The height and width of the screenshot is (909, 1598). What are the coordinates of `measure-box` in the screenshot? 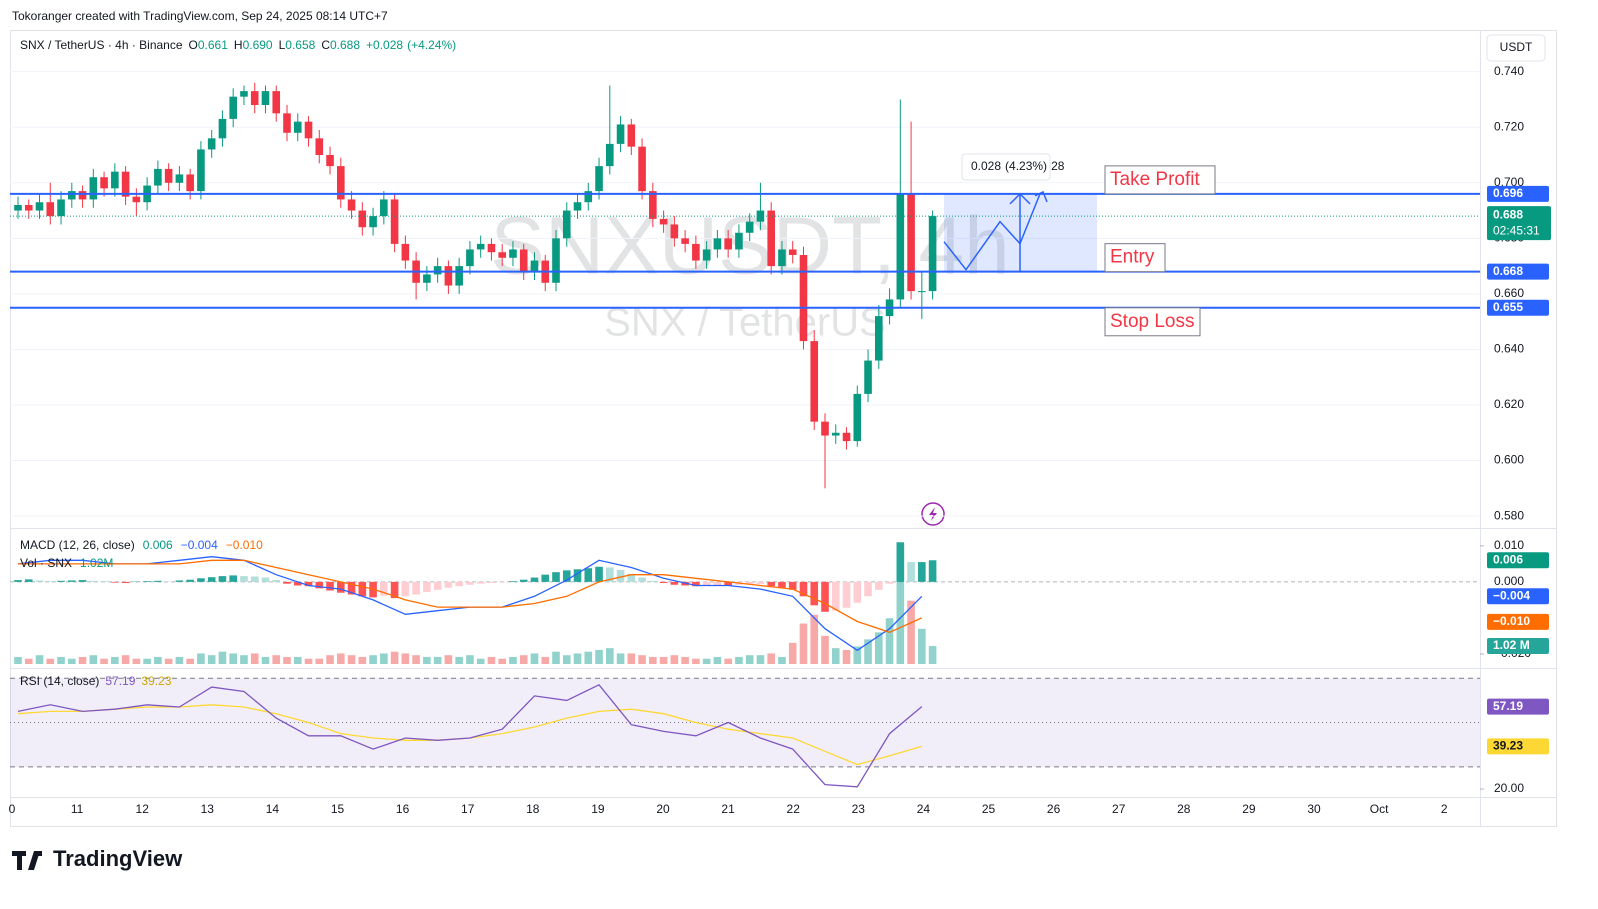 It's located at (1006, 167).